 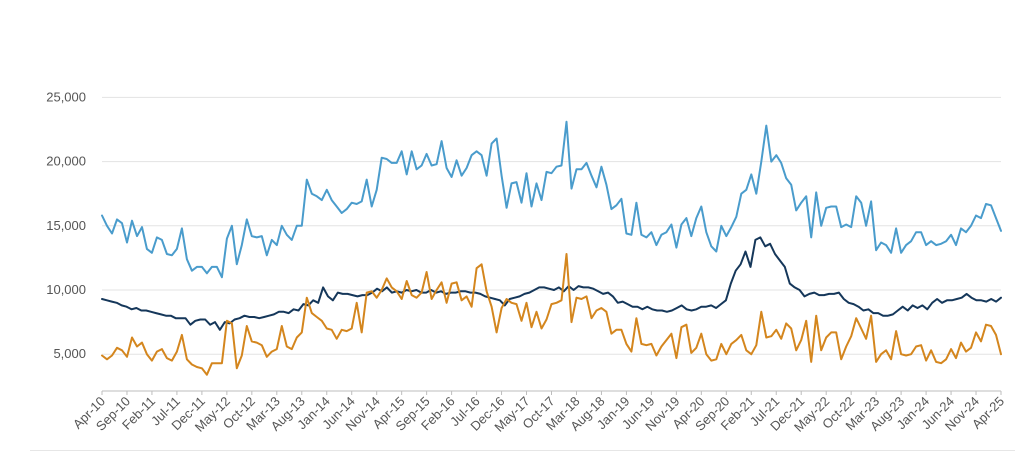 I want to click on bottom-divider, so click(x=522, y=450).